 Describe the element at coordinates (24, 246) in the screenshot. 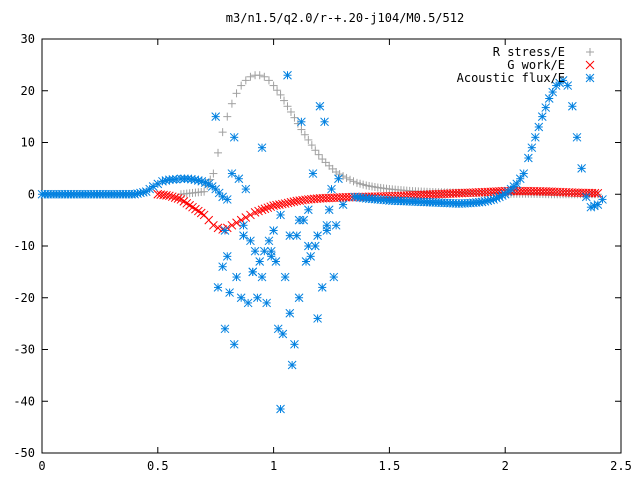

I see `y-tick-label: -10` at that location.